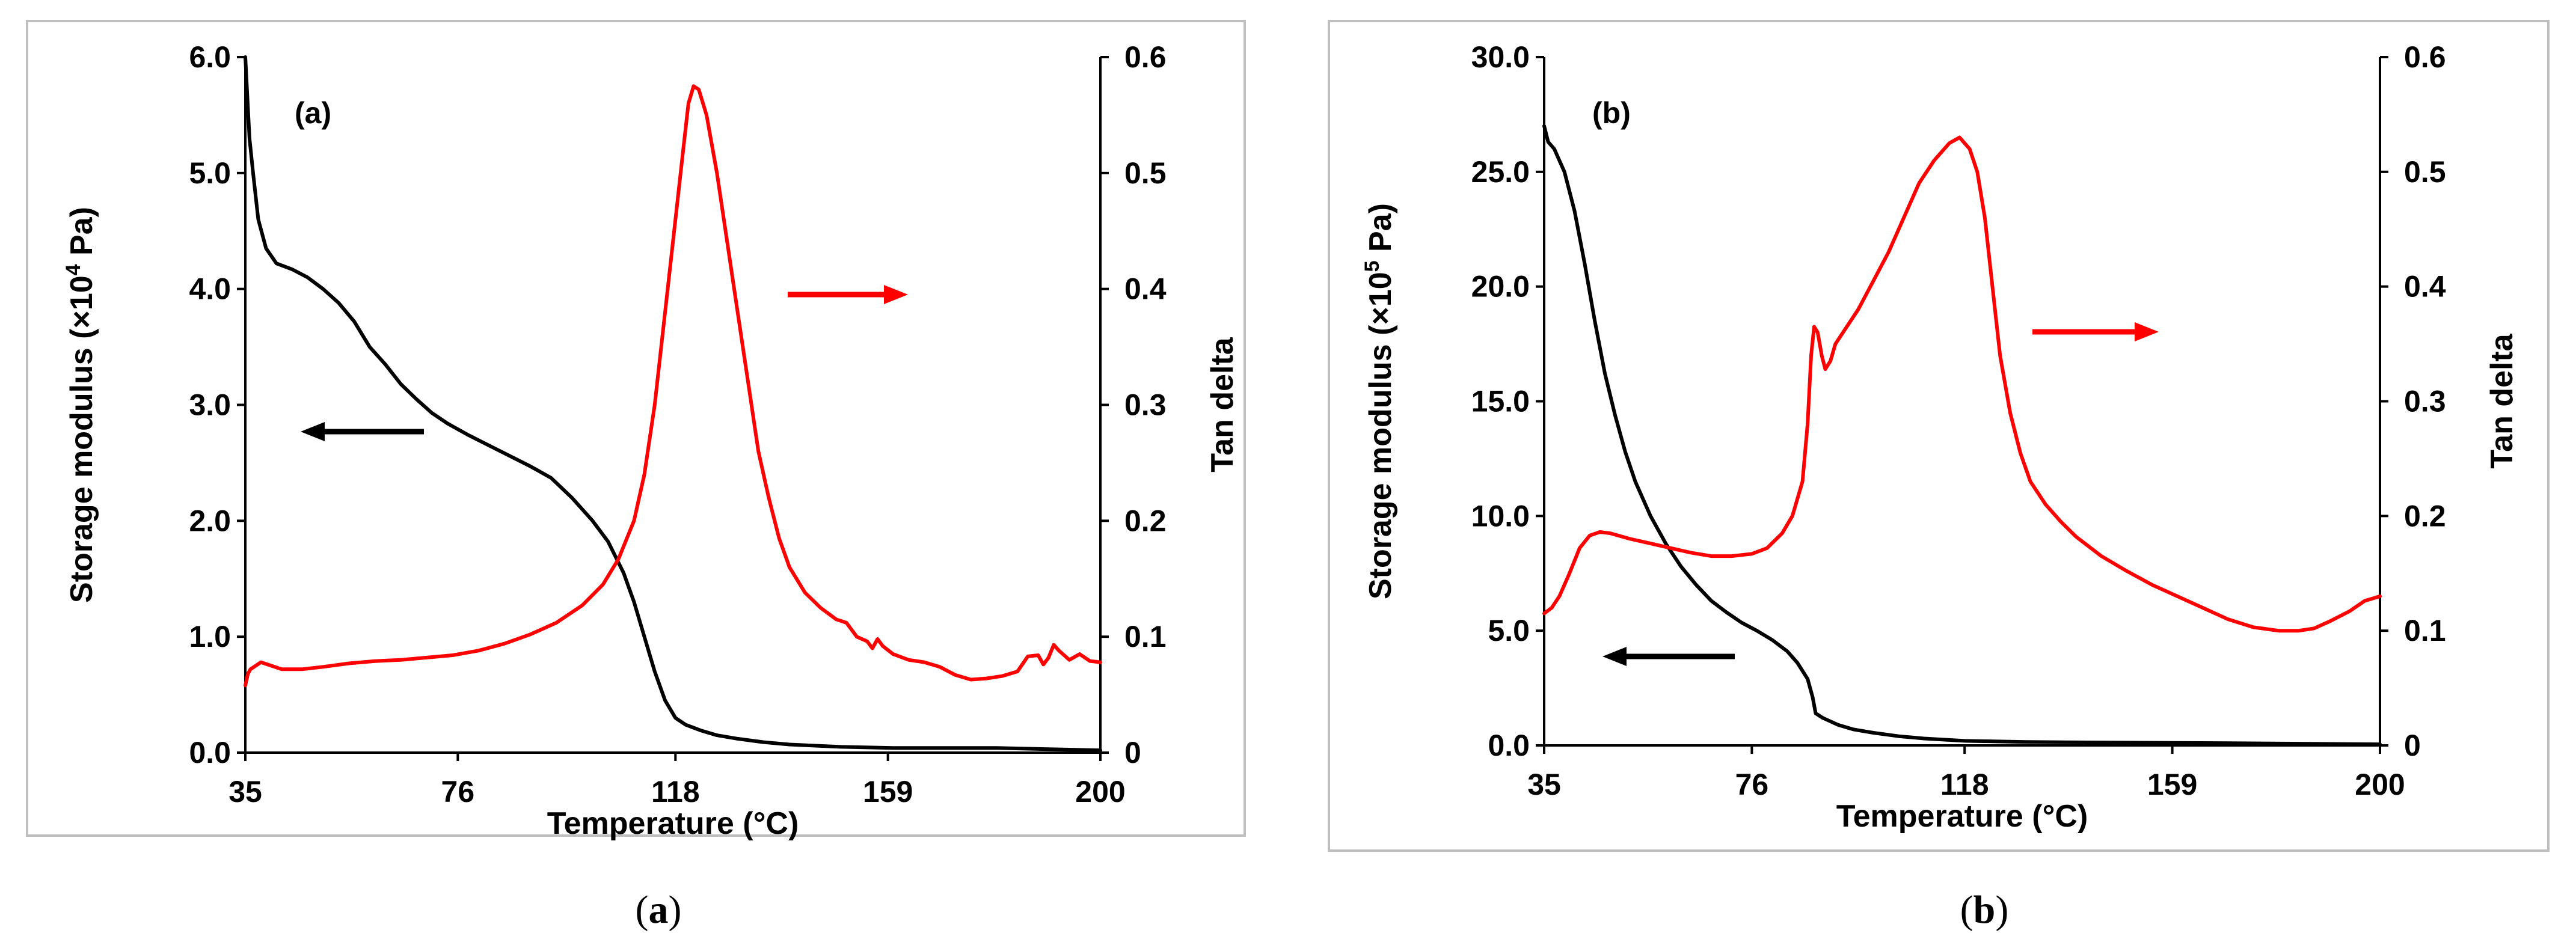  What do you see at coordinates (73, 269) in the screenshot?
I see `y-left-axis-label-exponent: 4` at bounding box center [73, 269].